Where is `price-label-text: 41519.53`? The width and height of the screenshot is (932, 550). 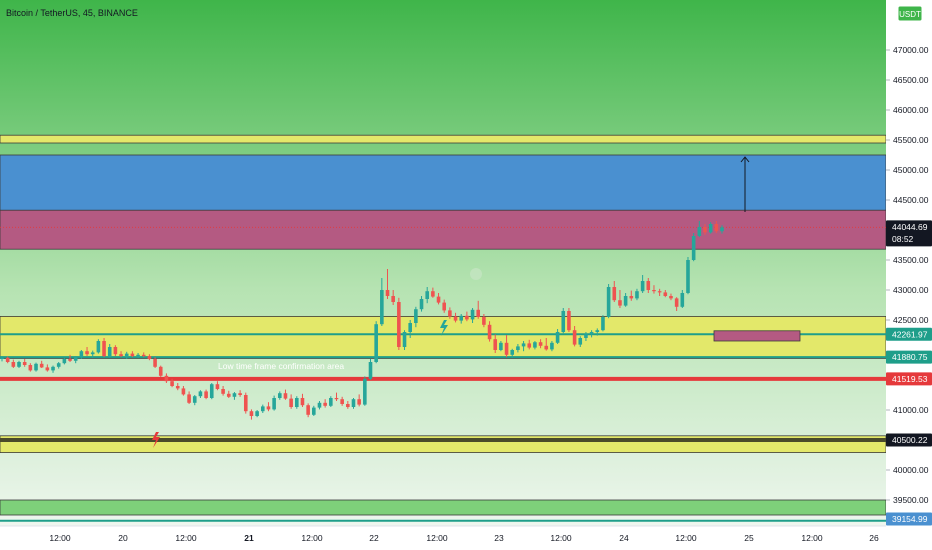
price-label-text: 41519.53 is located at coordinates (910, 379).